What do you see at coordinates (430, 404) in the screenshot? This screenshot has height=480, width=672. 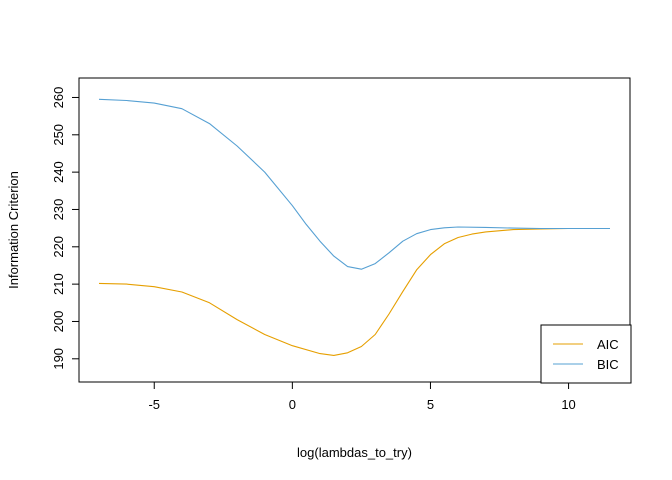 I see `x-tick-label: 5` at bounding box center [430, 404].